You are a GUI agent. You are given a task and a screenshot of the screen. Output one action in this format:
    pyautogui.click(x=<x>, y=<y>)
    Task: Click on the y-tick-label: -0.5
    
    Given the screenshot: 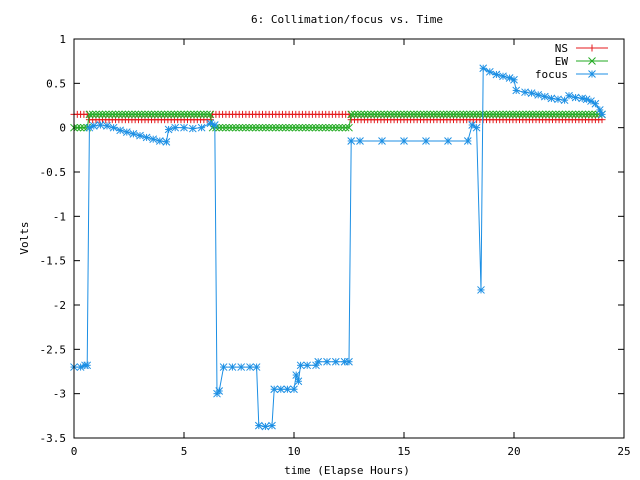 What is the action you would take?
    pyautogui.click(x=53, y=172)
    